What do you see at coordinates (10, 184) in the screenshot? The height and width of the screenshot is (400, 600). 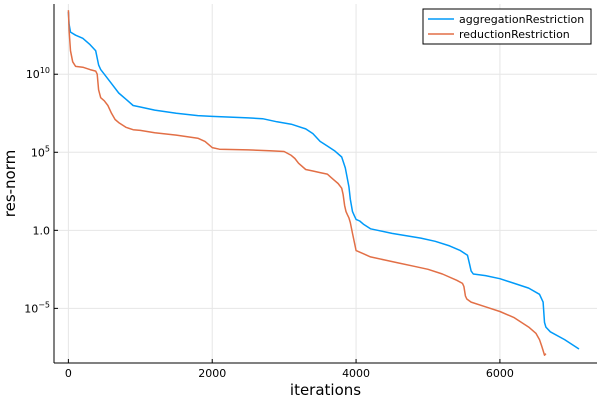 I see `y-axis-label: res-norm` at bounding box center [10, 184].